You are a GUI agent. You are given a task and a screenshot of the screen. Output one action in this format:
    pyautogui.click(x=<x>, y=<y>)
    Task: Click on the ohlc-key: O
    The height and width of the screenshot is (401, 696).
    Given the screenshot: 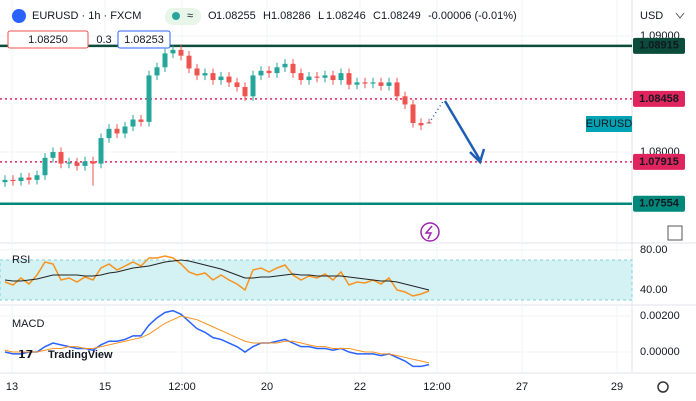 What is the action you would take?
    pyautogui.click(x=212, y=16)
    